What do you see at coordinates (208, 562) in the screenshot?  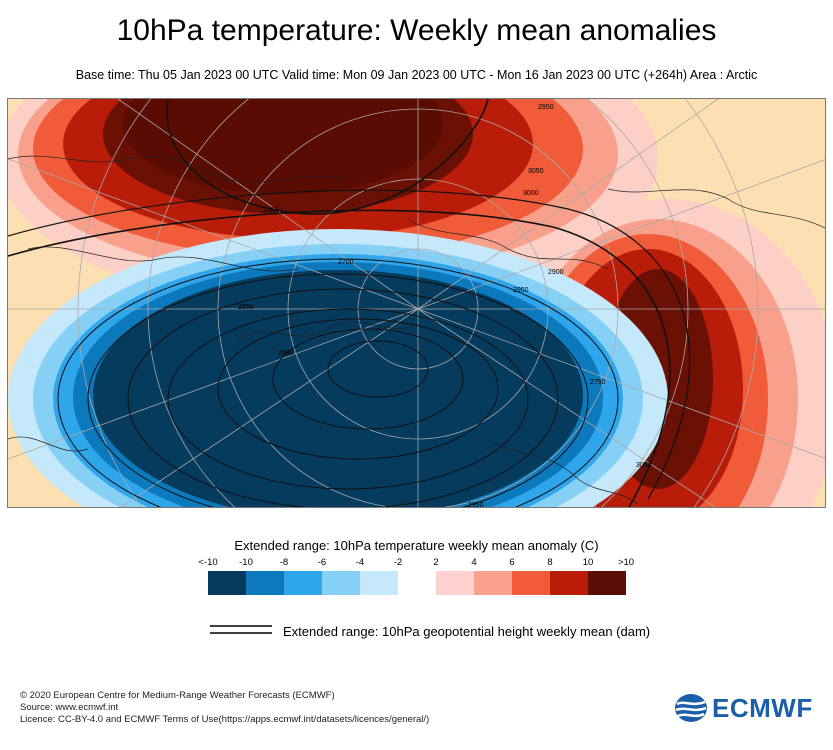 I see `legend-tick-label: <-10` at bounding box center [208, 562].